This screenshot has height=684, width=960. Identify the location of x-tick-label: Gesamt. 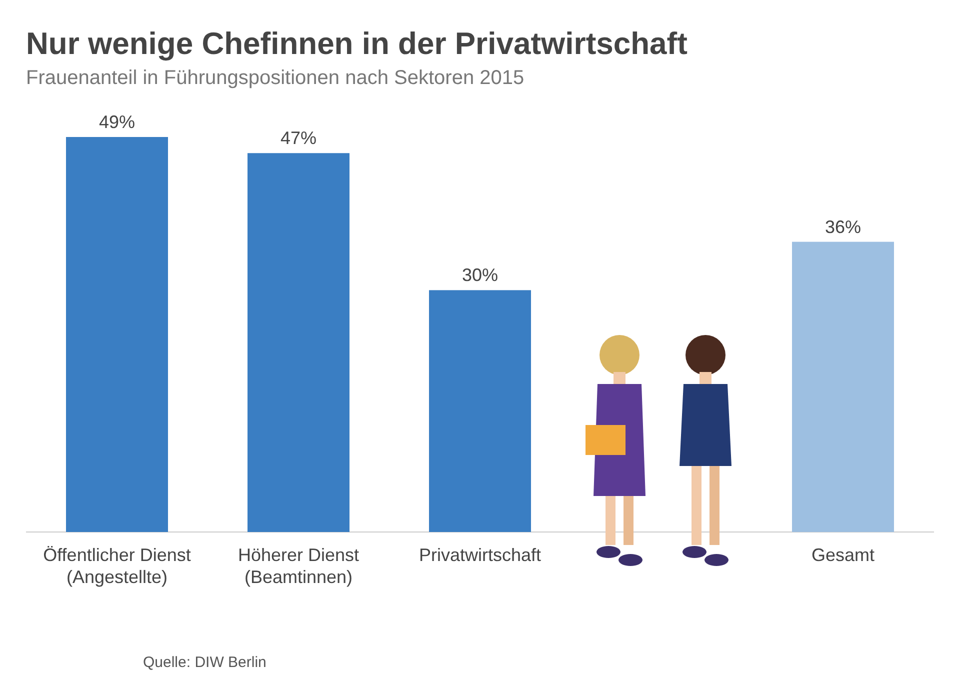
(843, 555).